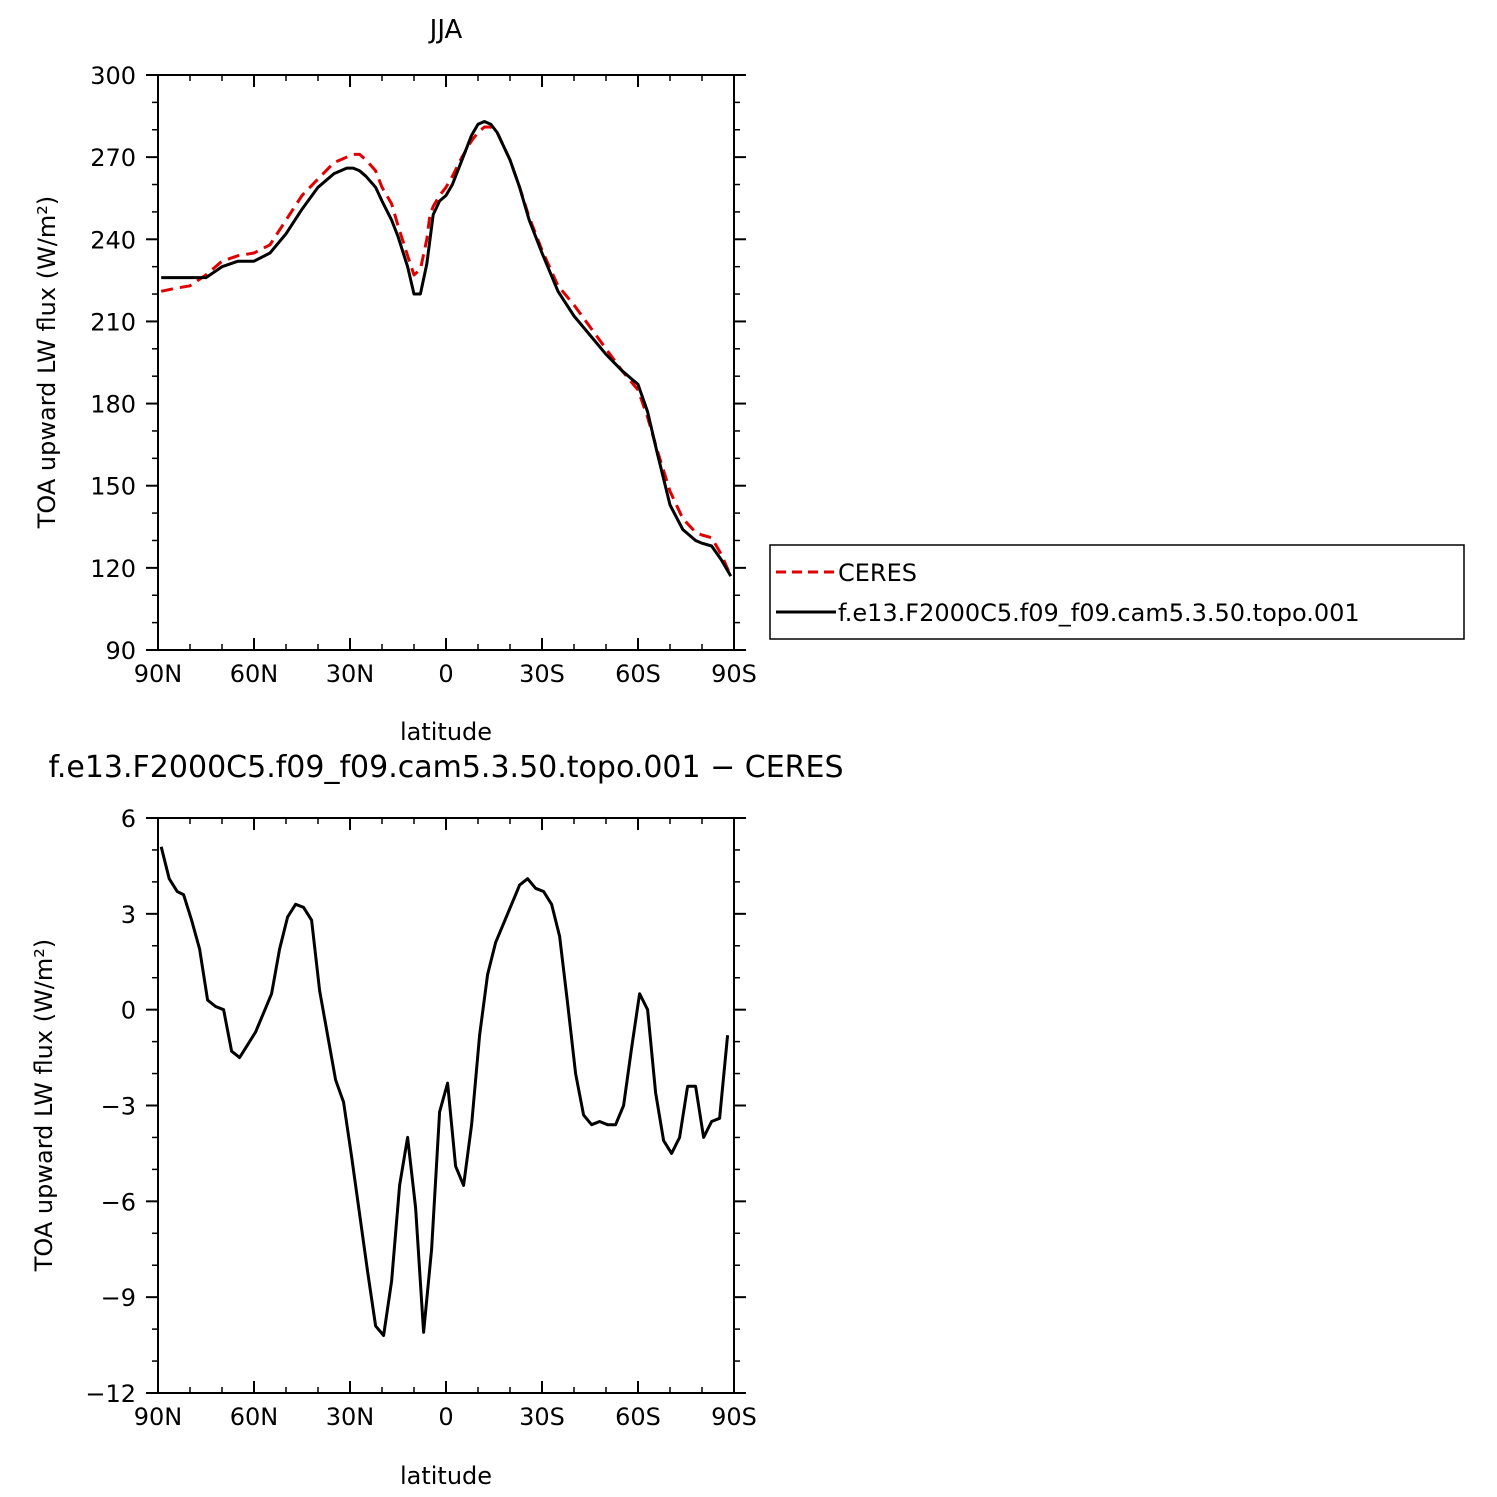  I want to click on legend-label-model: f.e13.F2000C5.f09_f09.cam5.3.50.topo.001, so click(1099, 613).